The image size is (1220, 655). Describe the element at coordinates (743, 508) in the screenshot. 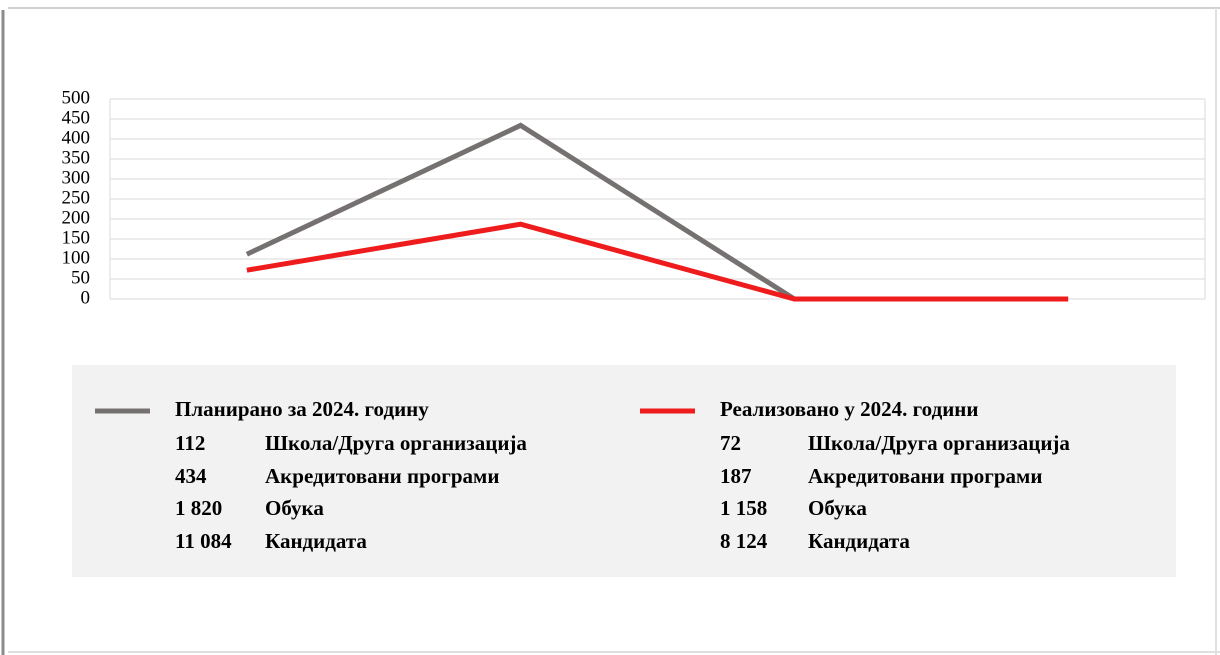

I see `legend-number: 1 158` at that location.